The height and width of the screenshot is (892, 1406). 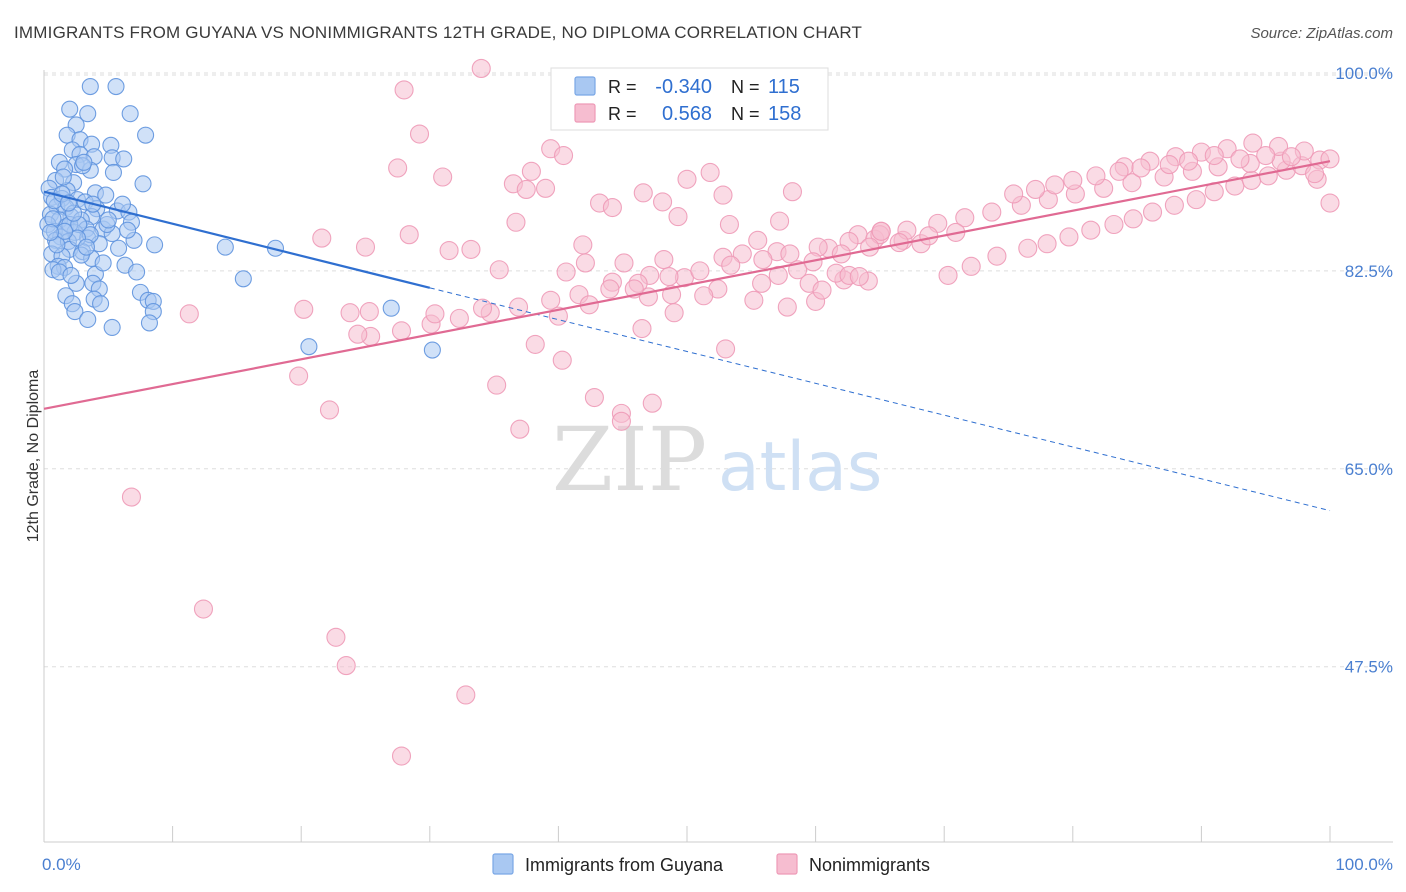 I want to click on top-legend: R = -0.340 N = 115 R = 0.568 N = 158, so click(x=689, y=99).